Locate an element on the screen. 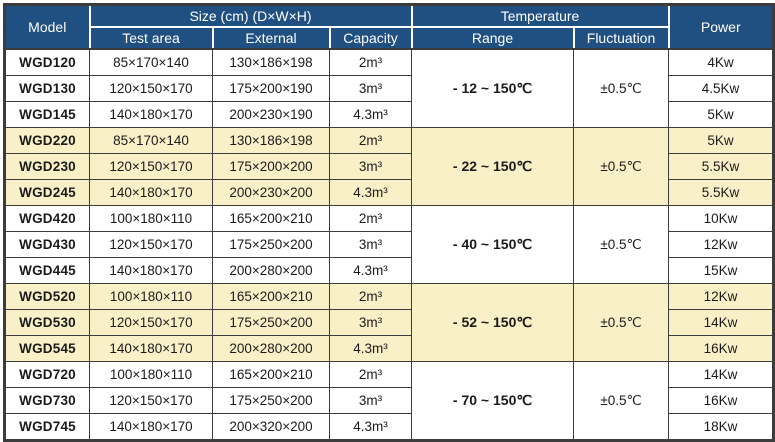 The height and width of the screenshot is (442, 775). range-cell: - 52 ~ 150℃ is located at coordinates (493, 322).